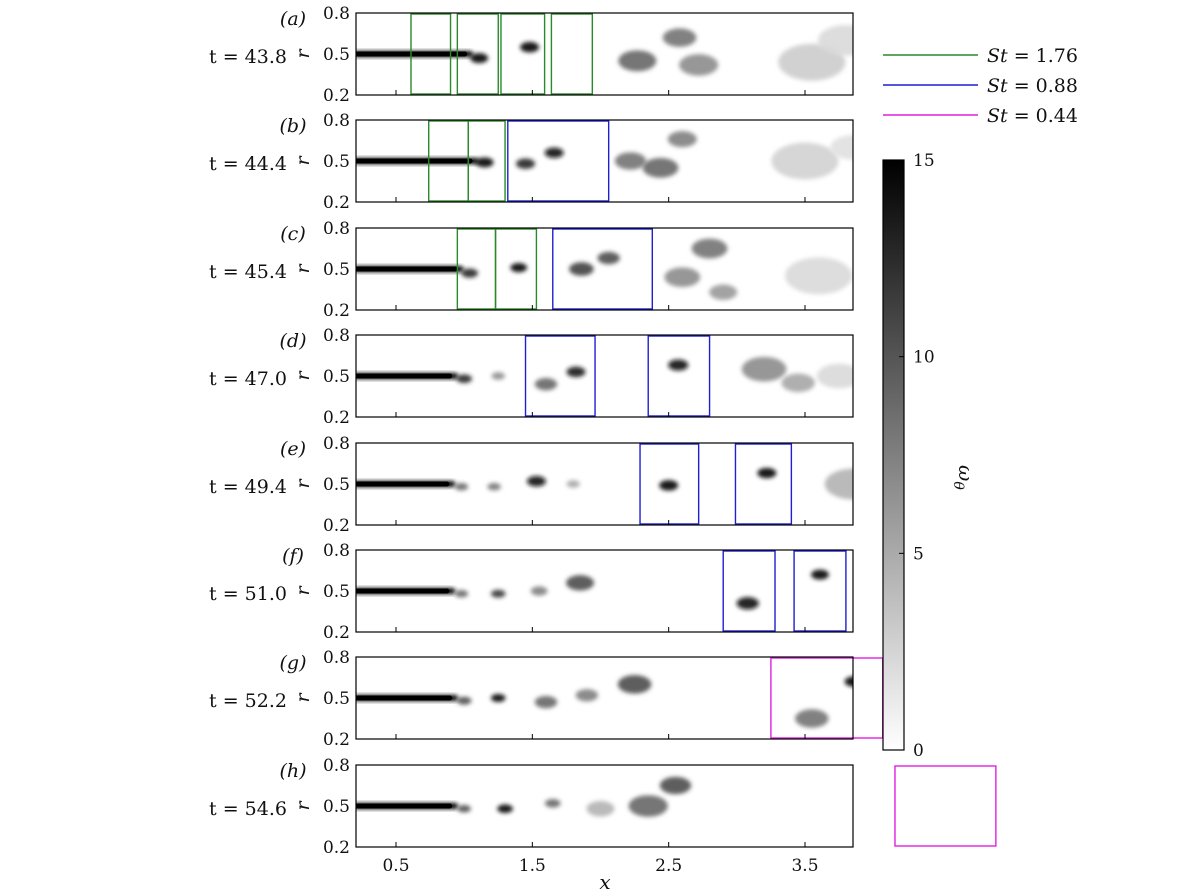 Image resolution: width=1196 pixels, height=895 pixels. Describe the element at coordinates (293, 19) in the screenshot. I see `panel-tag: (a)` at that location.